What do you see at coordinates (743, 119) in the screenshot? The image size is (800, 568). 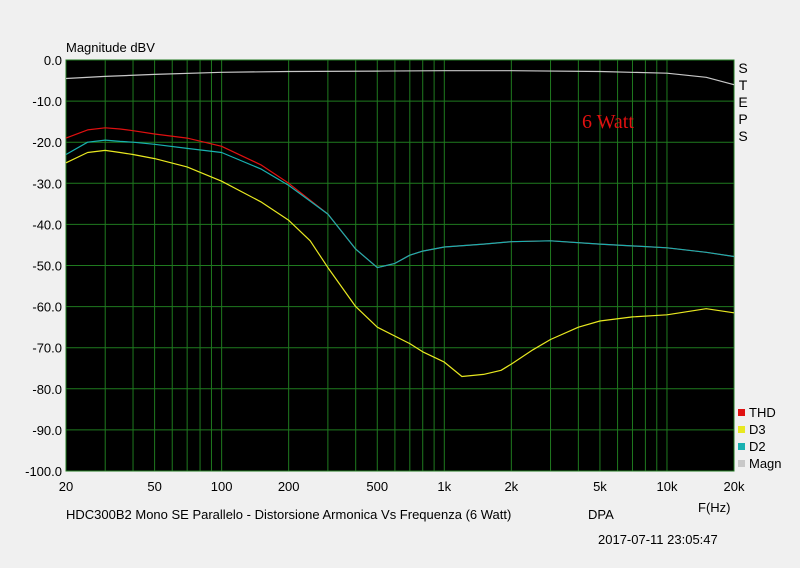 I see `steps-letter: P` at bounding box center [743, 119].